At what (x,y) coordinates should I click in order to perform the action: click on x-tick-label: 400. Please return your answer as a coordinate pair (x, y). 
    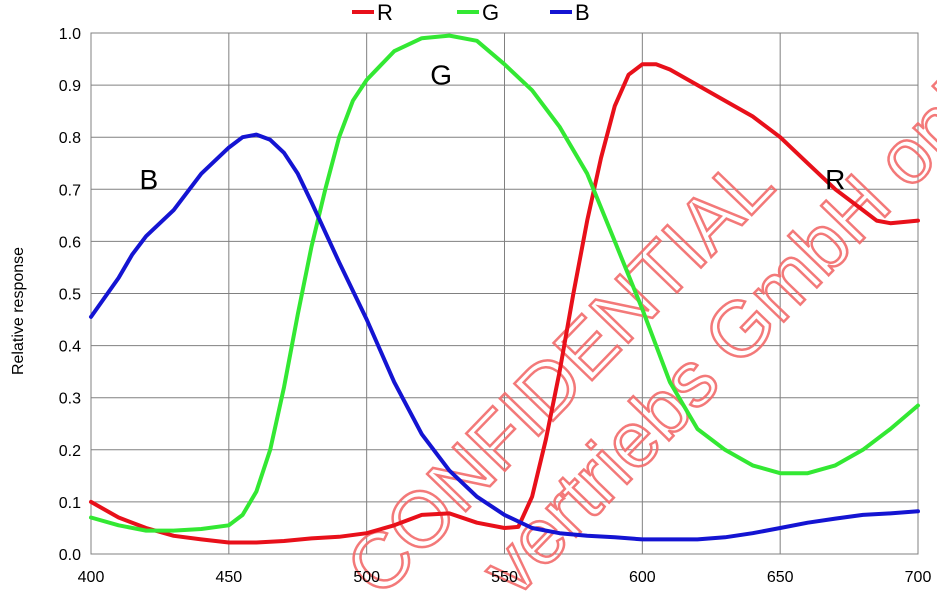
    Looking at the image, I should click on (91, 577).